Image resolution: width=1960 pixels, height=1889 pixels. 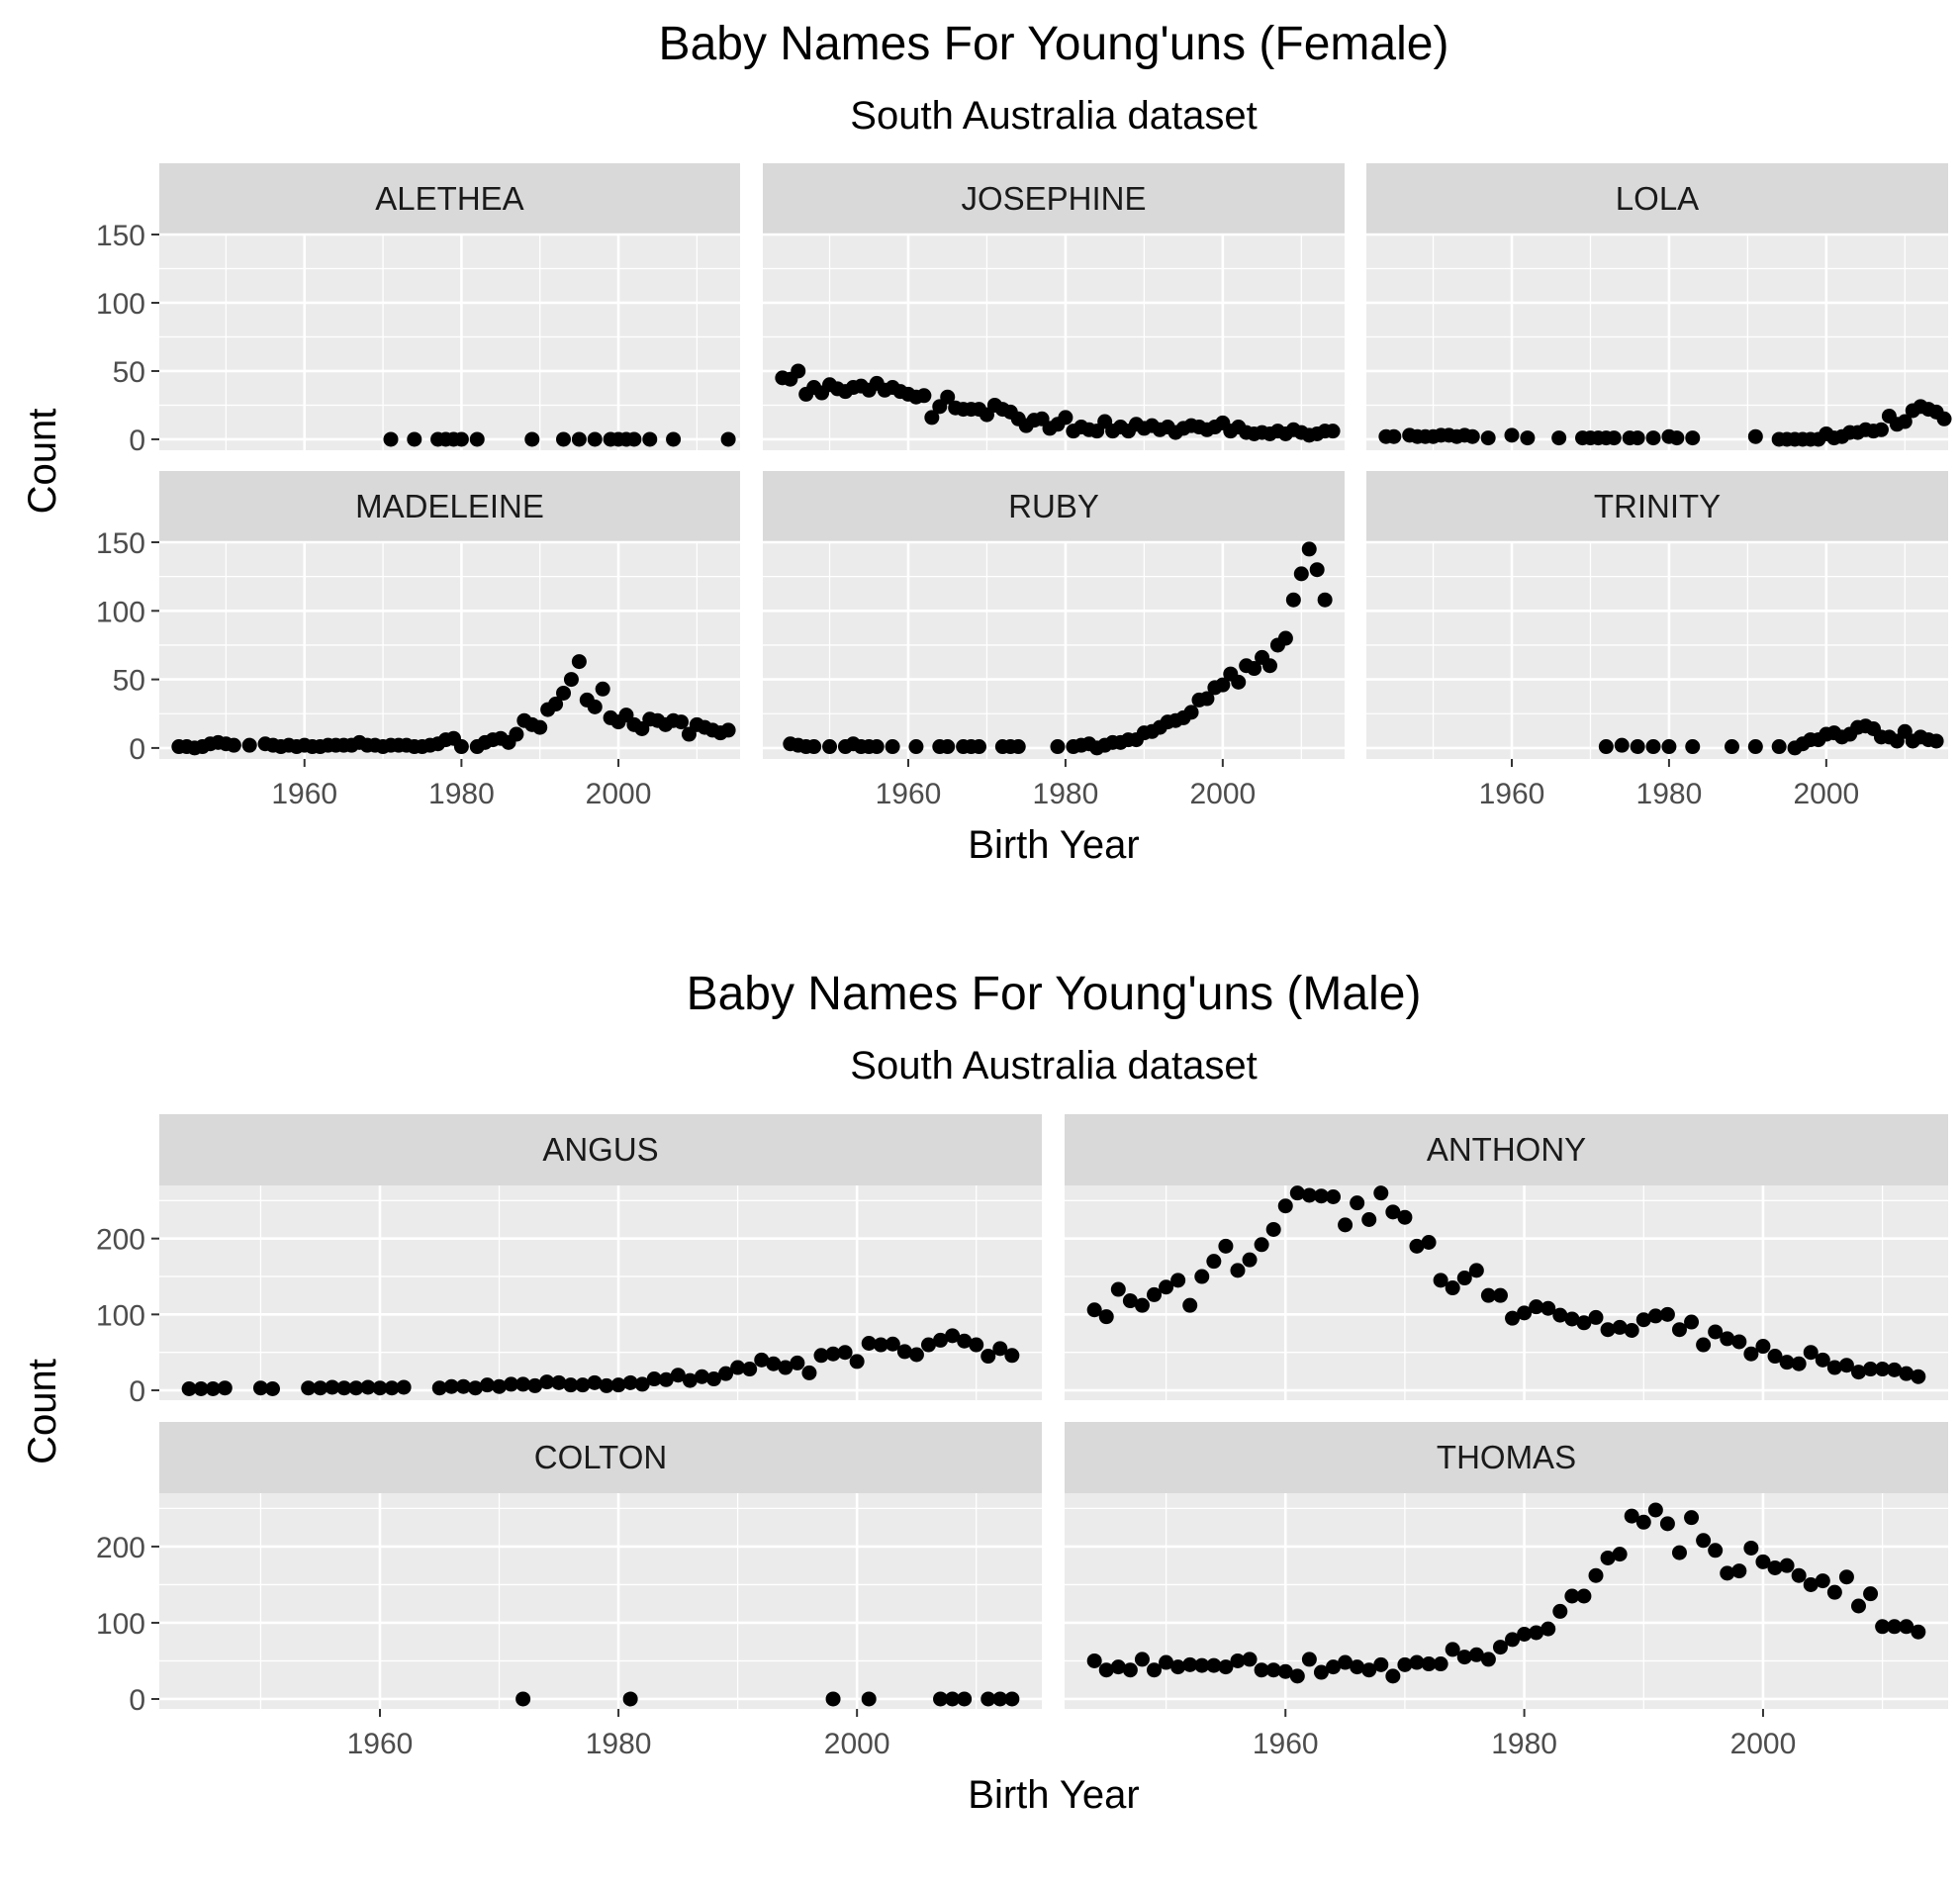 What do you see at coordinates (137, 1700) in the screenshot?
I see `y-tick-label: 0` at bounding box center [137, 1700].